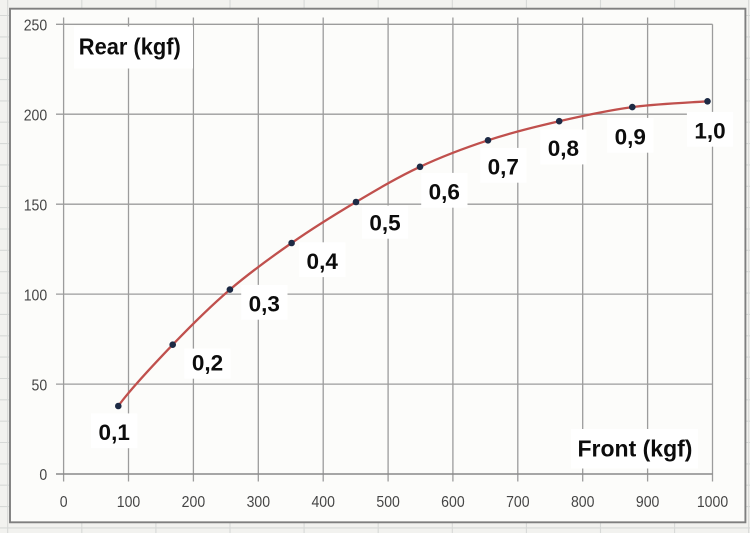  I want to click on svg-text: 0,5, so click(384, 223).